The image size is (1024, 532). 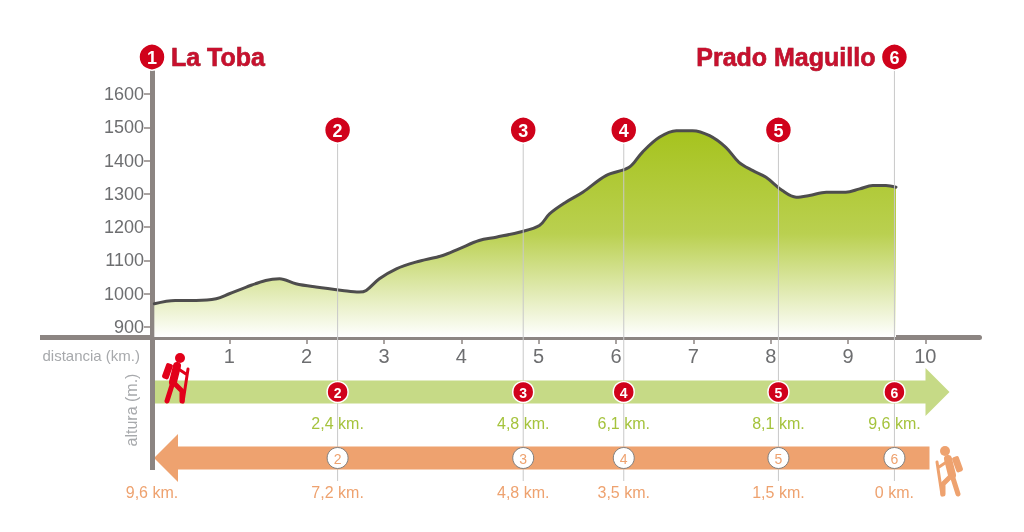 I want to click on annotation: Prado Maguillo, so click(x=786, y=57).